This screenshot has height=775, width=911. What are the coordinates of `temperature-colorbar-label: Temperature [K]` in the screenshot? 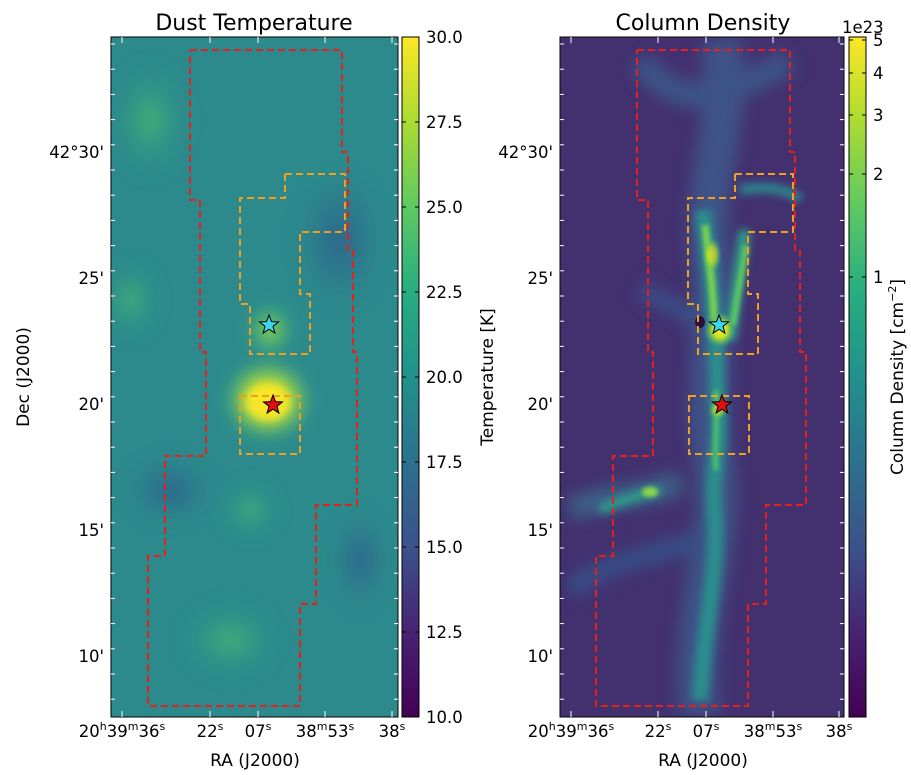 It's located at (488, 377).